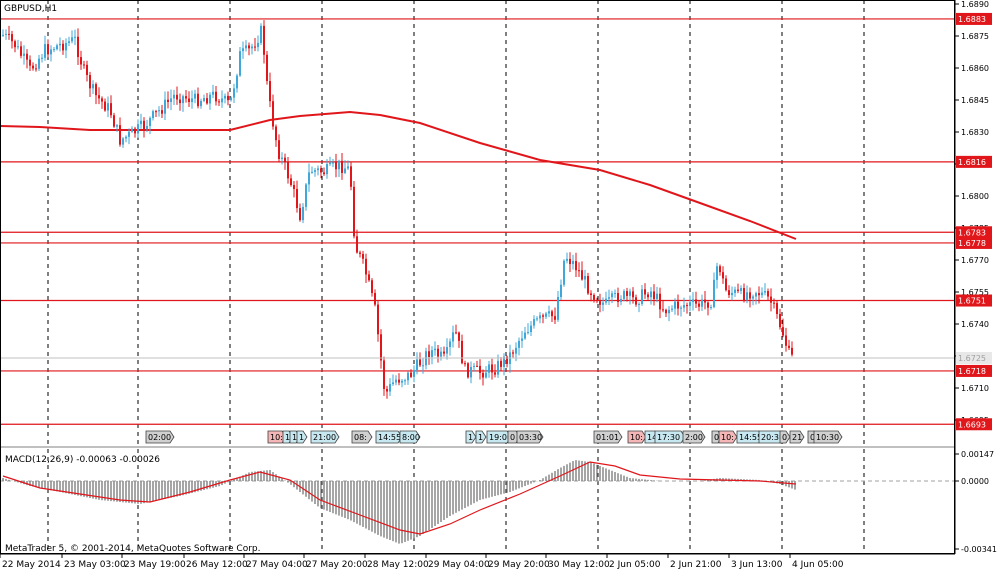 The width and height of the screenshot is (1000, 578). Describe the element at coordinates (530, 437) in the screenshot. I see `event-marker: 03:30` at that location.